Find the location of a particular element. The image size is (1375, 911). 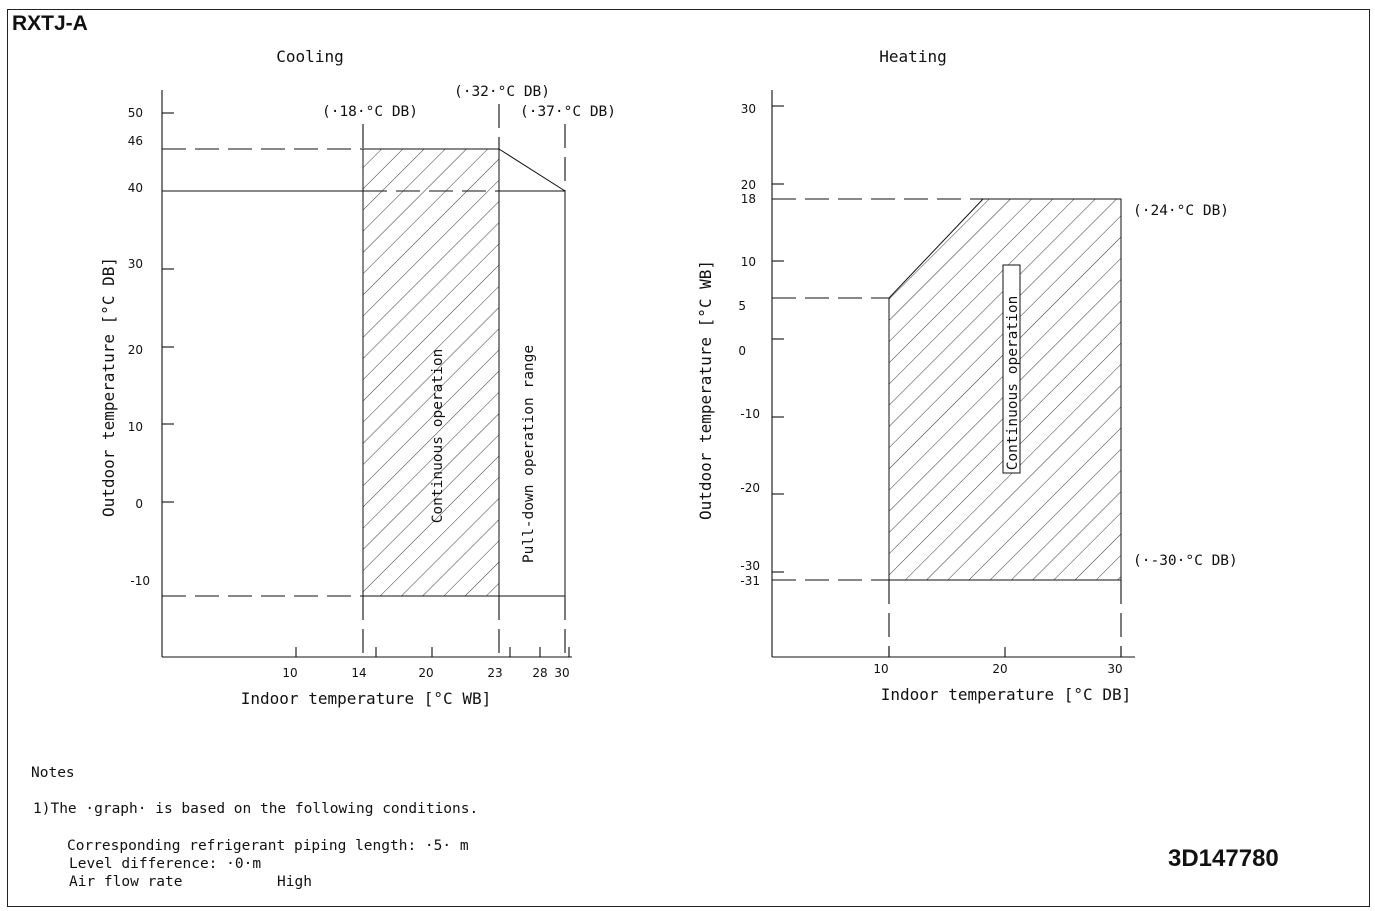

heating-x-tick: 20 is located at coordinates (999, 669).